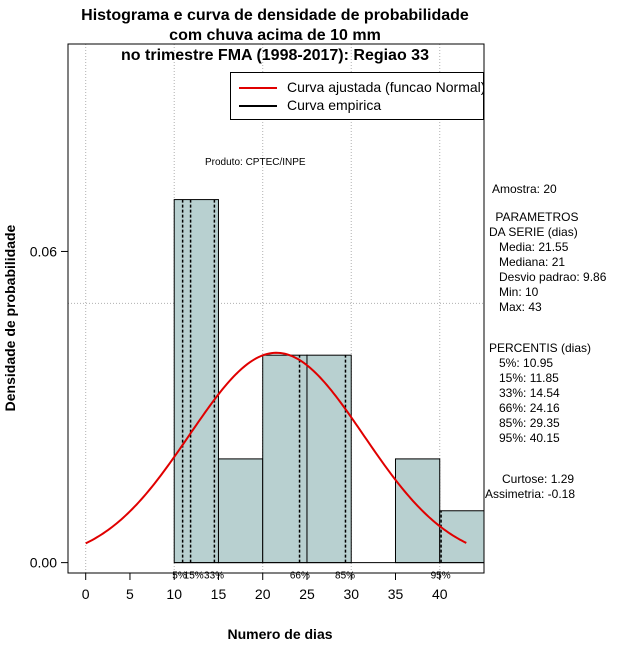 The width and height of the screenshot is (640, 660). What do you see at coordinates (307, 594) in the screenshot?
I see `x-tick-label-25: 25` at bounding box center [307, 594].